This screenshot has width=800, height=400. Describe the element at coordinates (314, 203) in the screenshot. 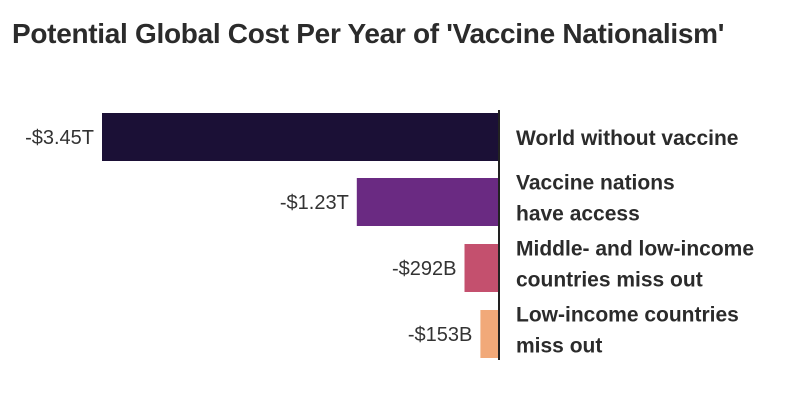

I see `data-label-2: -$1.23T` at that location.